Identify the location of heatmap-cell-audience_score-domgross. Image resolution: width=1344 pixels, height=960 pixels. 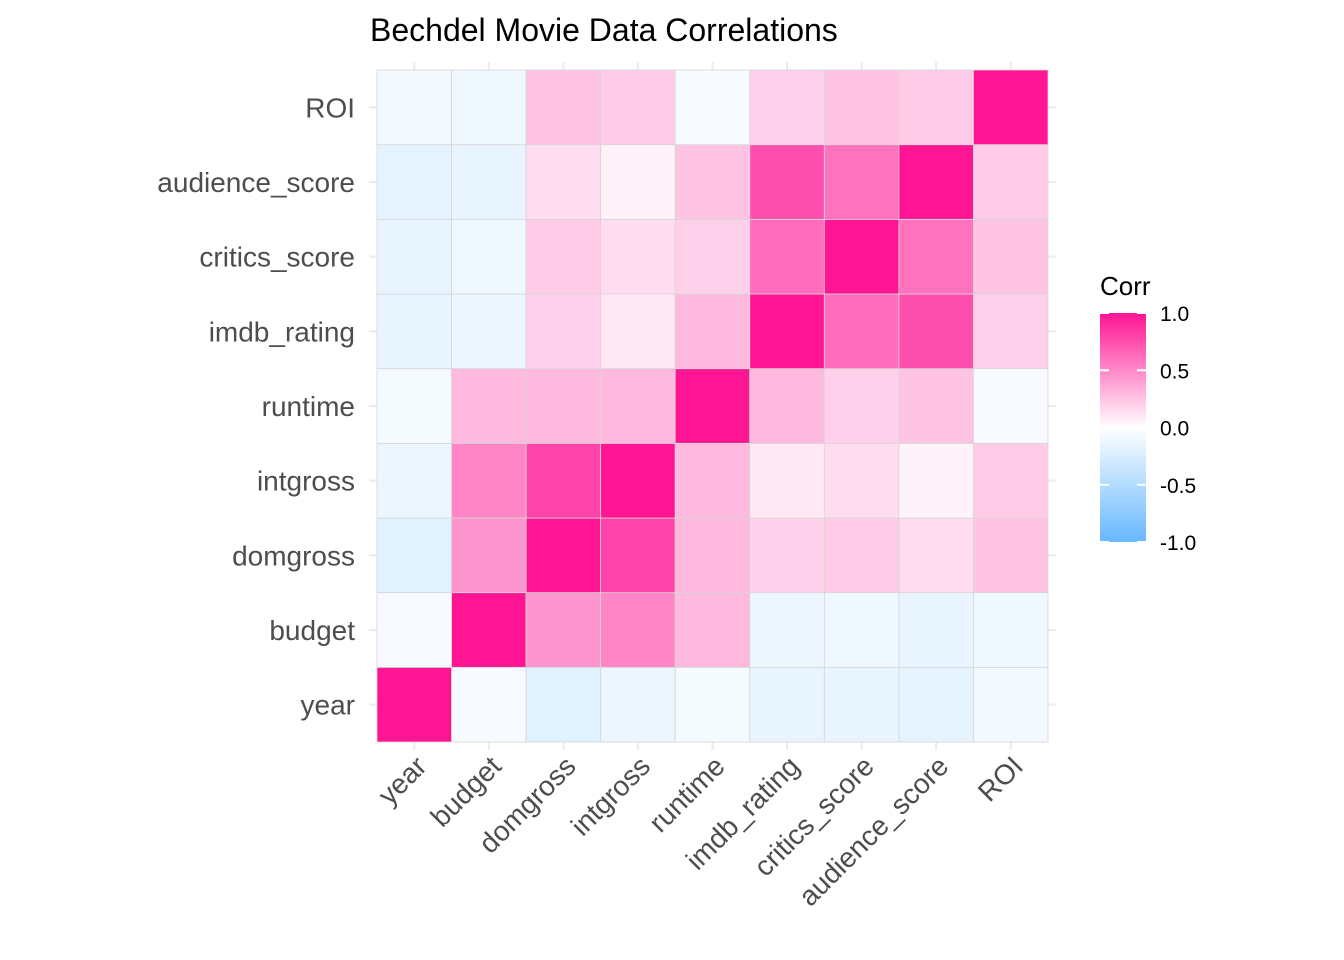
(563, 182).